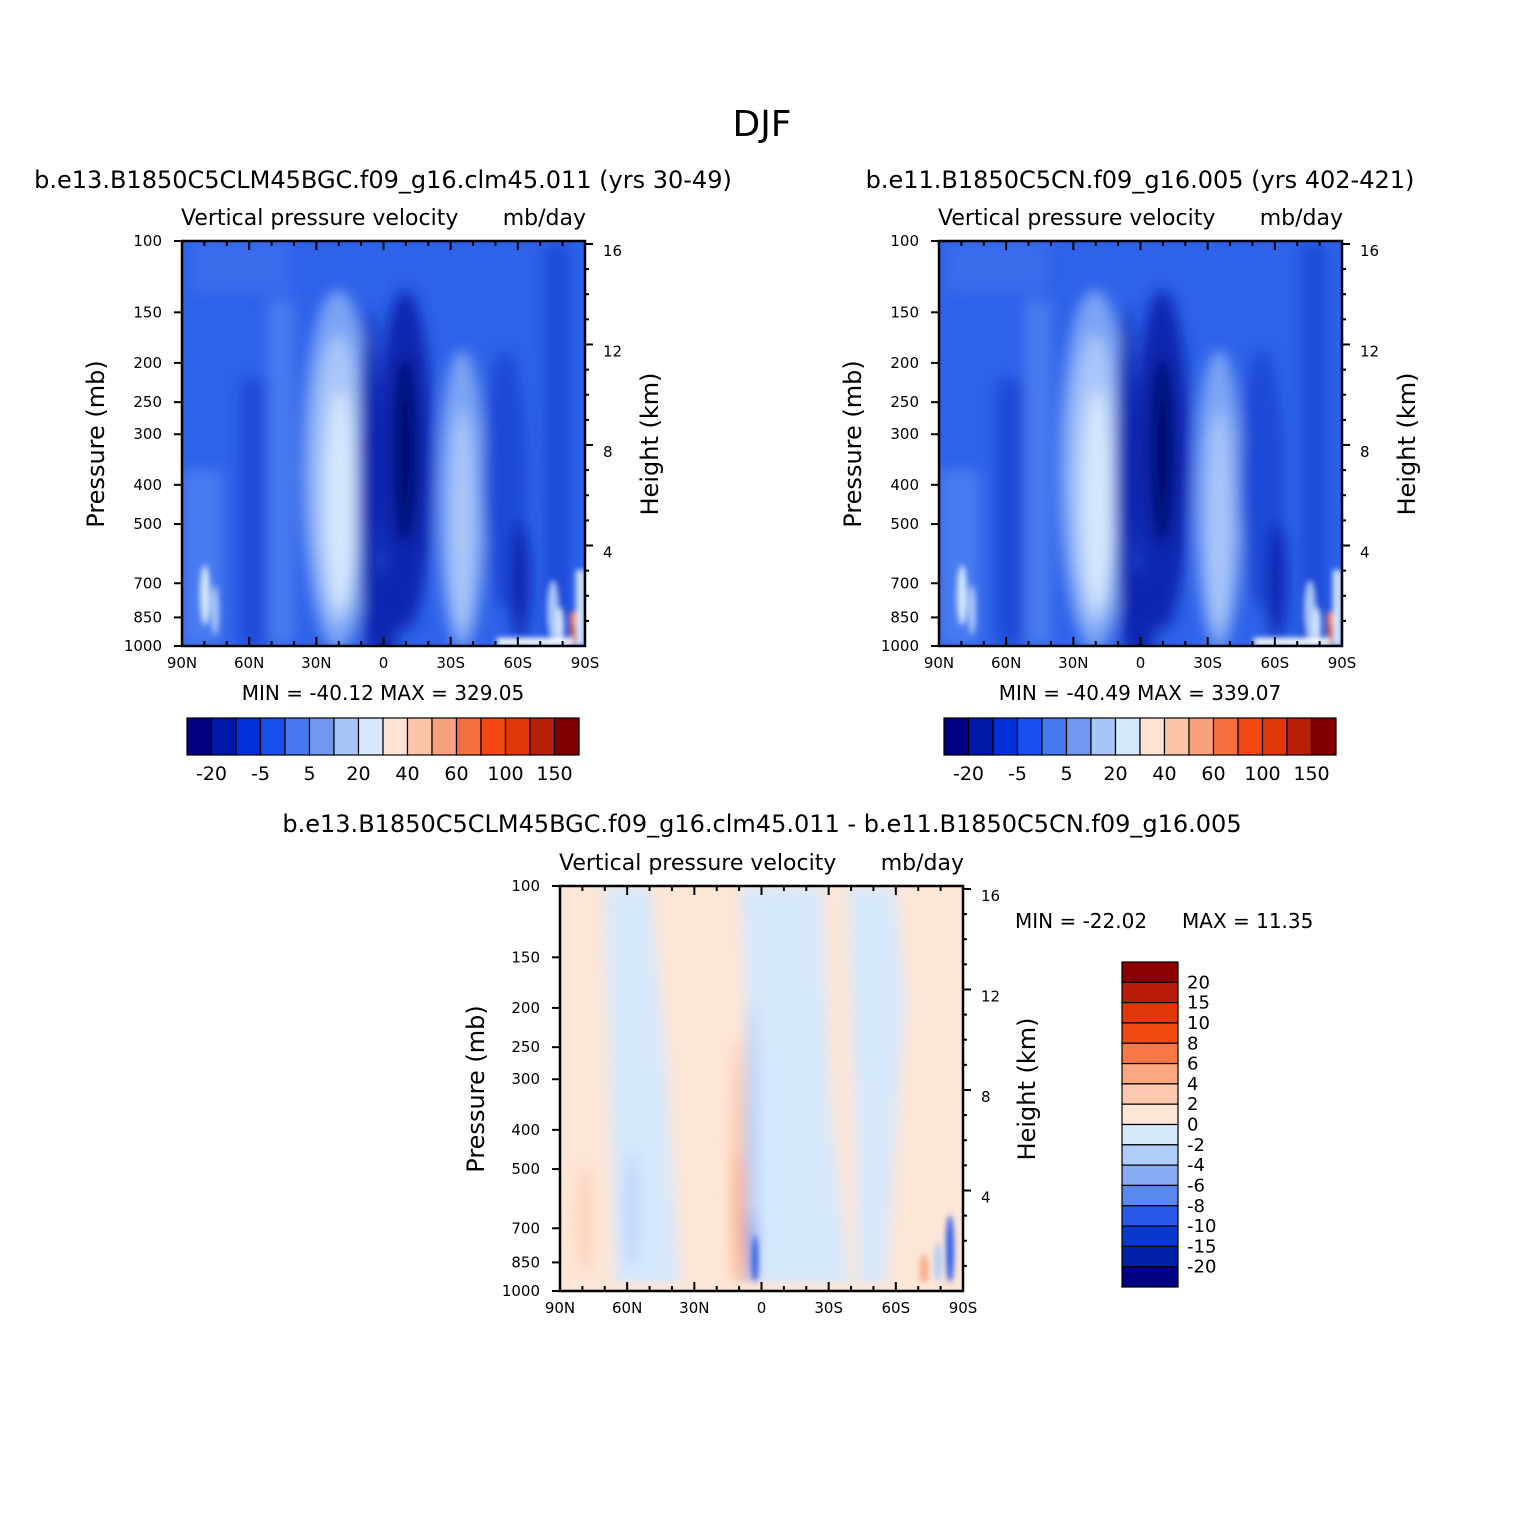 The image size is (1524, 1524). Describe the element at coordinates (383, 443) in the screenshot. I see `panel-1-field` at that location.